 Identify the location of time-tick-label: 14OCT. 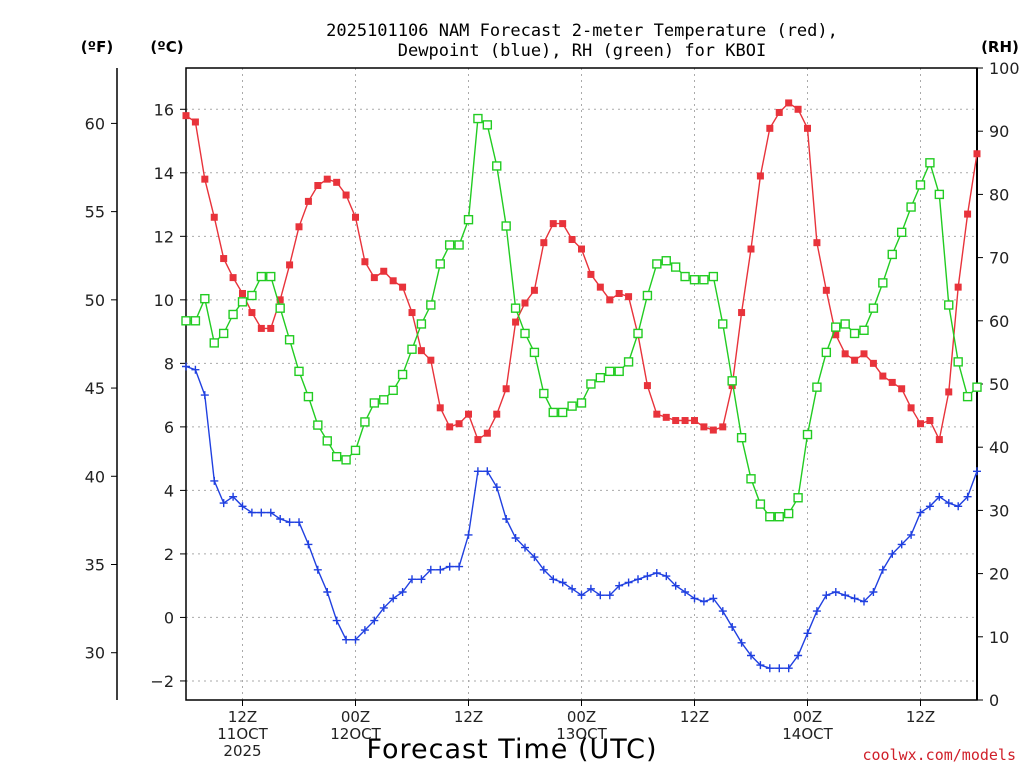
(807, 734).